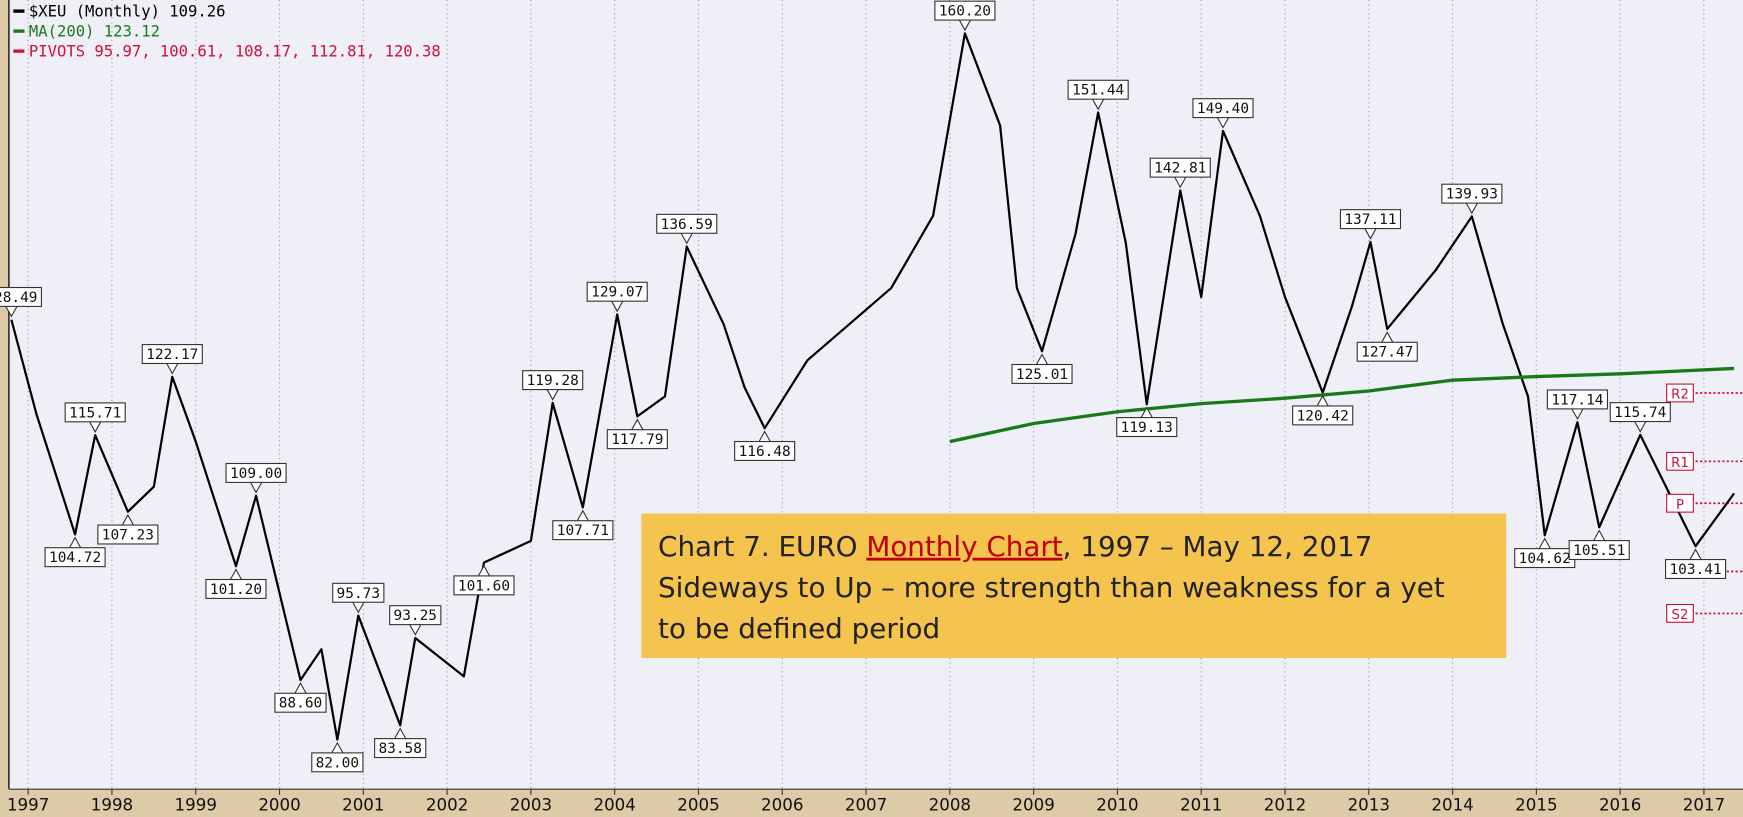 The height and width of the screenshot is (817, 1743). Describe the element at coordinates (1680, 615) in the screenshot. I see `pivot-label: S2` at that location.